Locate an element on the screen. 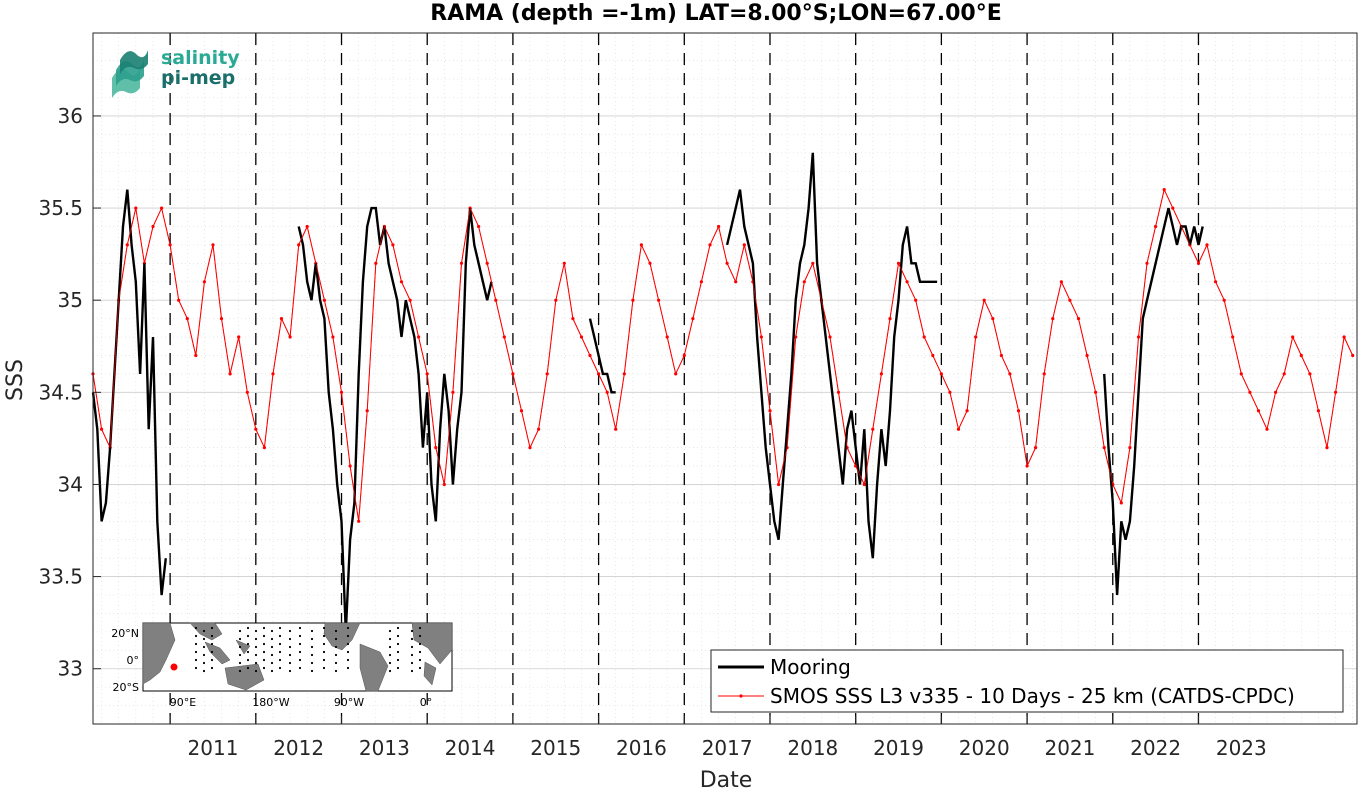 This screenshot has height=790, width=1359. x-tick-label: 2022 is located at coordinates (1155, 748).